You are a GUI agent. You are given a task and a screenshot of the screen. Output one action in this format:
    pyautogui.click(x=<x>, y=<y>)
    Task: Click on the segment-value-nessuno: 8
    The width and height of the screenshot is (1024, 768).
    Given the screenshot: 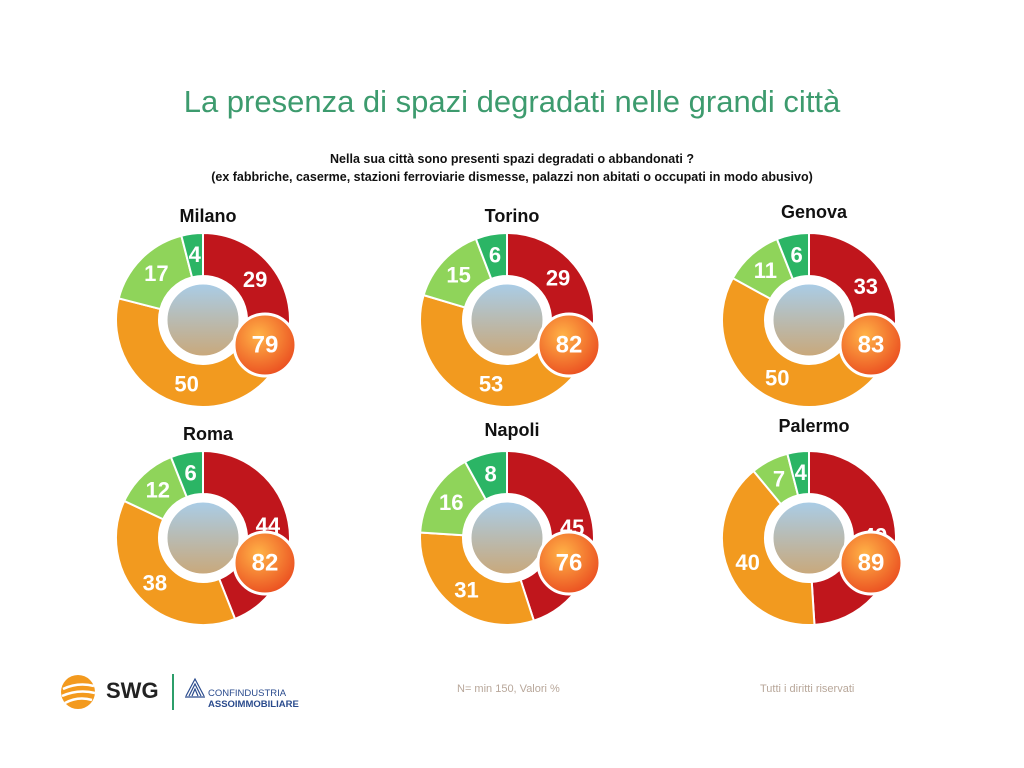 What is the action you would take?
    pyautogui.click(x=490, y=474)
    